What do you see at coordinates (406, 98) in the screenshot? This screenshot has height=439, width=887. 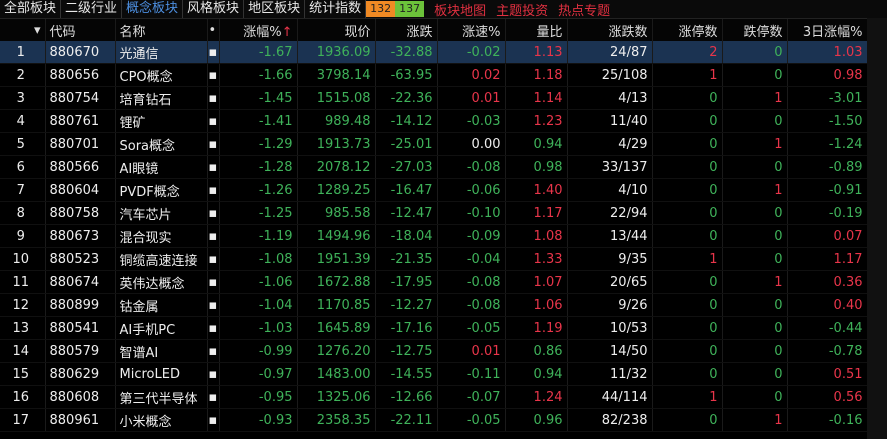 I see `change-cell: -22.36` at bounding box center [406, 98].